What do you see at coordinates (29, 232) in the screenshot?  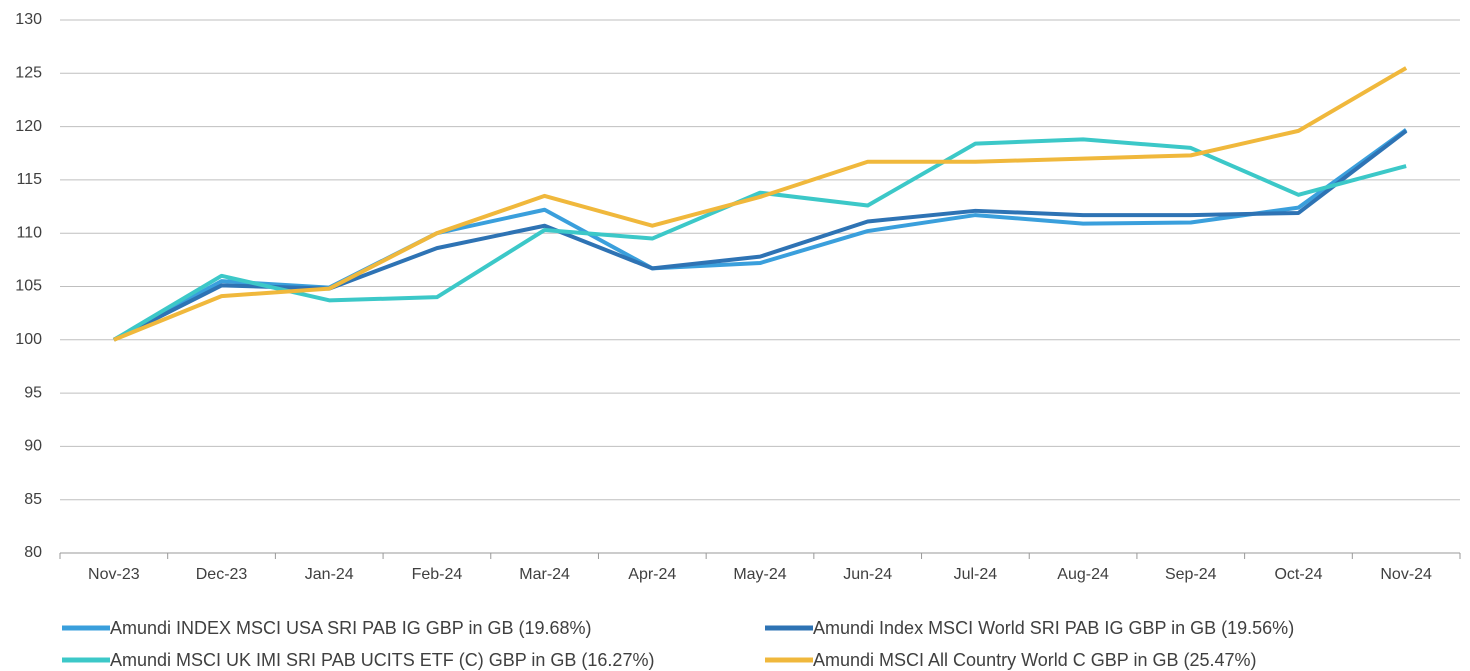 I see `y-tick-label: 110` at bounding box center [29, 232].